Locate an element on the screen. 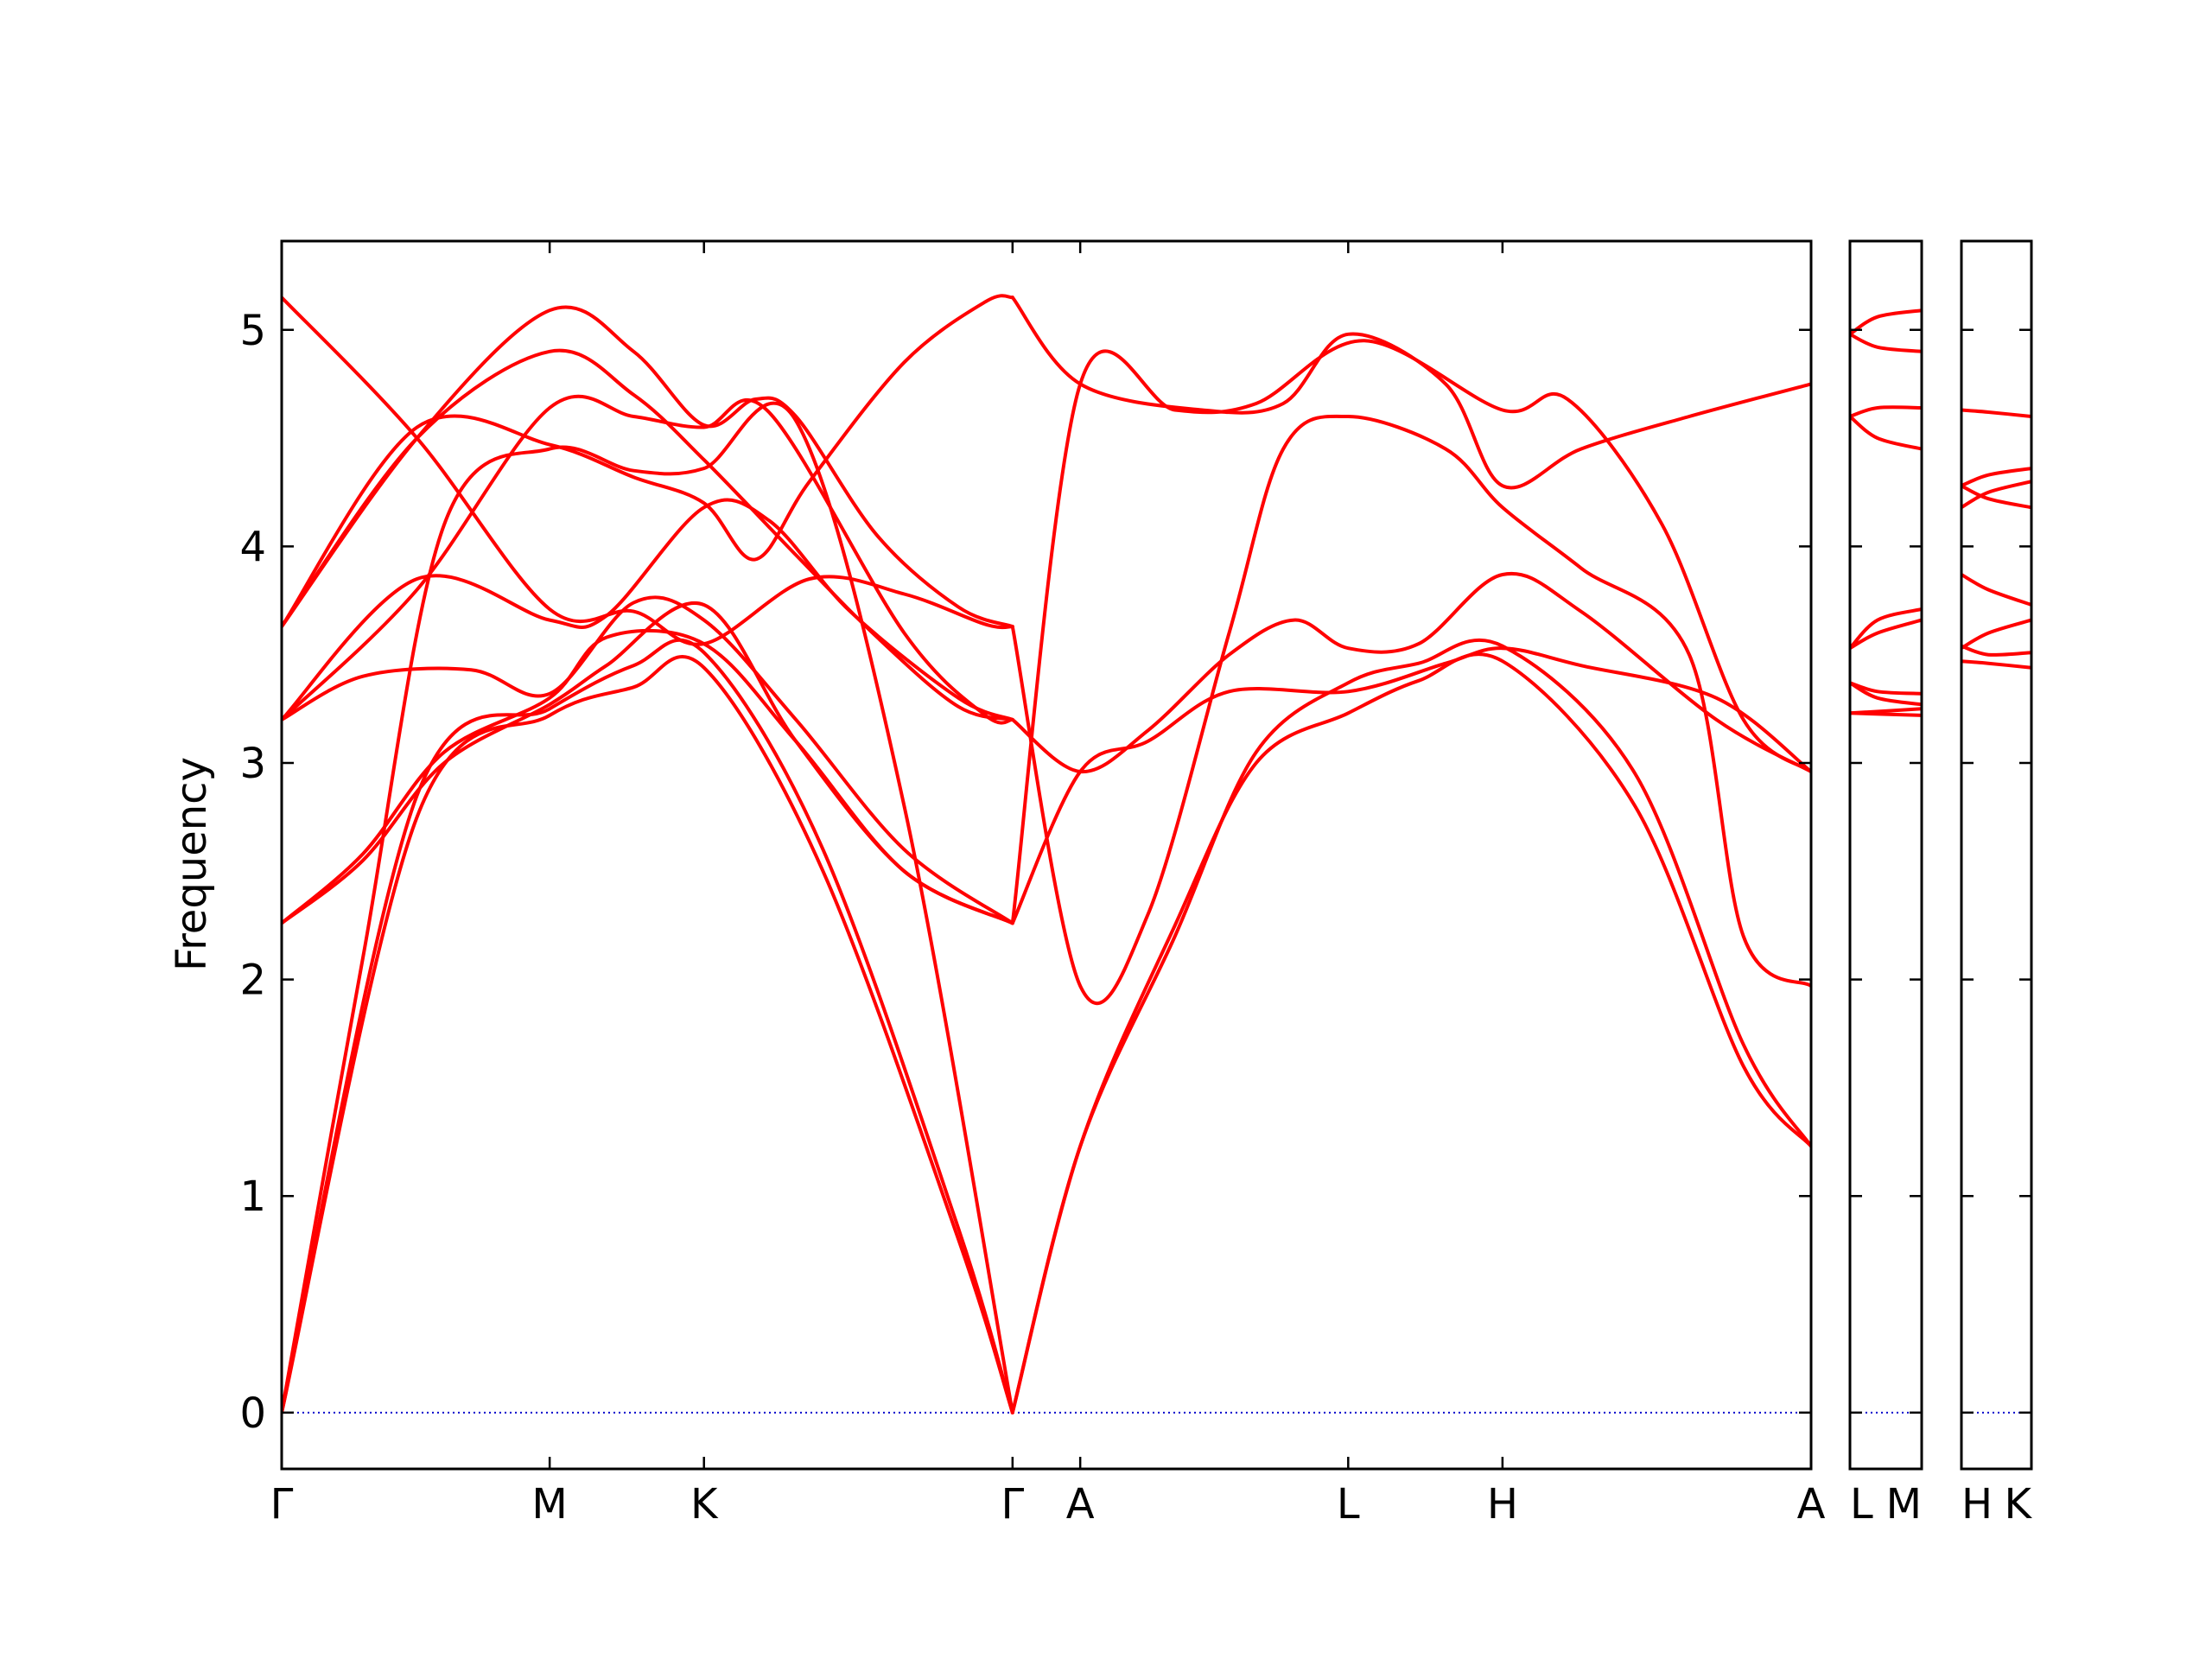  y-tick-label: 5 is located at coordinates (252, 331).